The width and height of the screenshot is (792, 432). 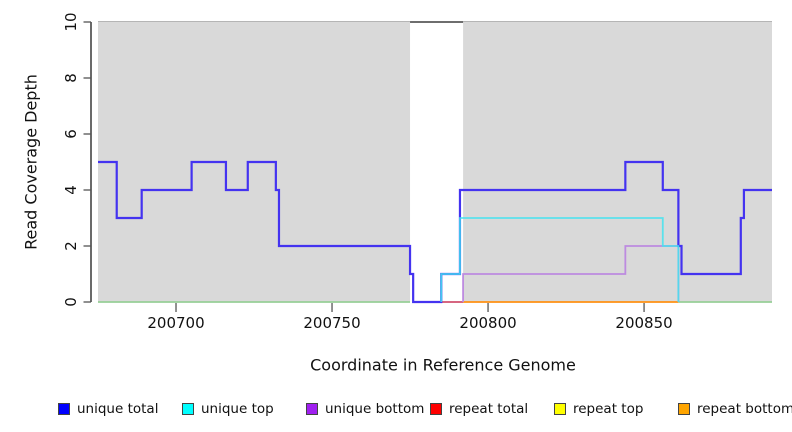 I want to click on x-tick-label: 200750, so click(x=332, y=323).